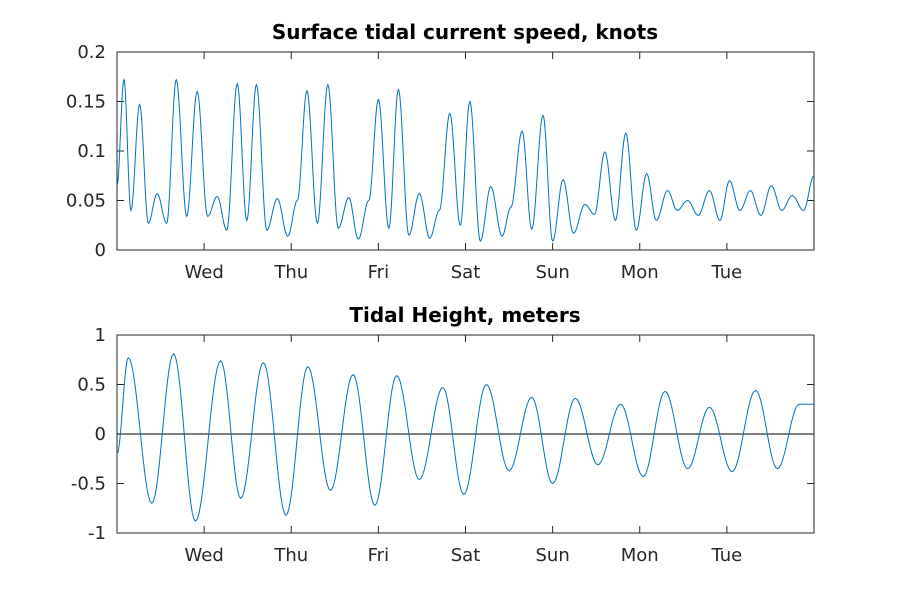 Image resolution: width=900 pixels, height=600 pixels. Describe the element at coordinates (464, 315) in the screenshot. I see `chart-title: Tidal Height, meters` at that location.